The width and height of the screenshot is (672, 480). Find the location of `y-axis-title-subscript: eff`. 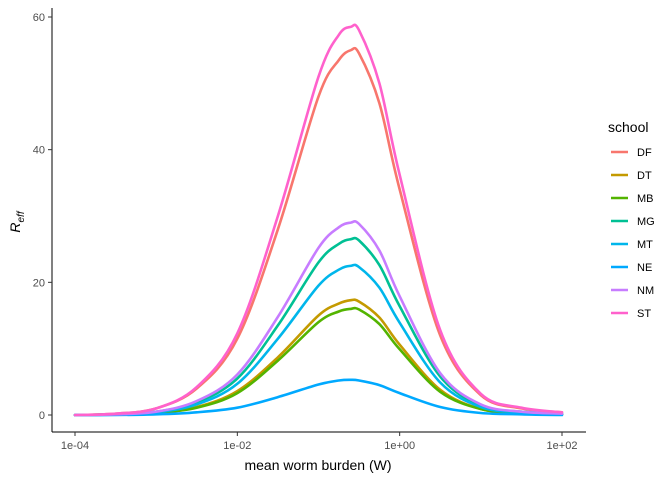

y-axis-title-subscript: eff is located at coordinates (21, 216).